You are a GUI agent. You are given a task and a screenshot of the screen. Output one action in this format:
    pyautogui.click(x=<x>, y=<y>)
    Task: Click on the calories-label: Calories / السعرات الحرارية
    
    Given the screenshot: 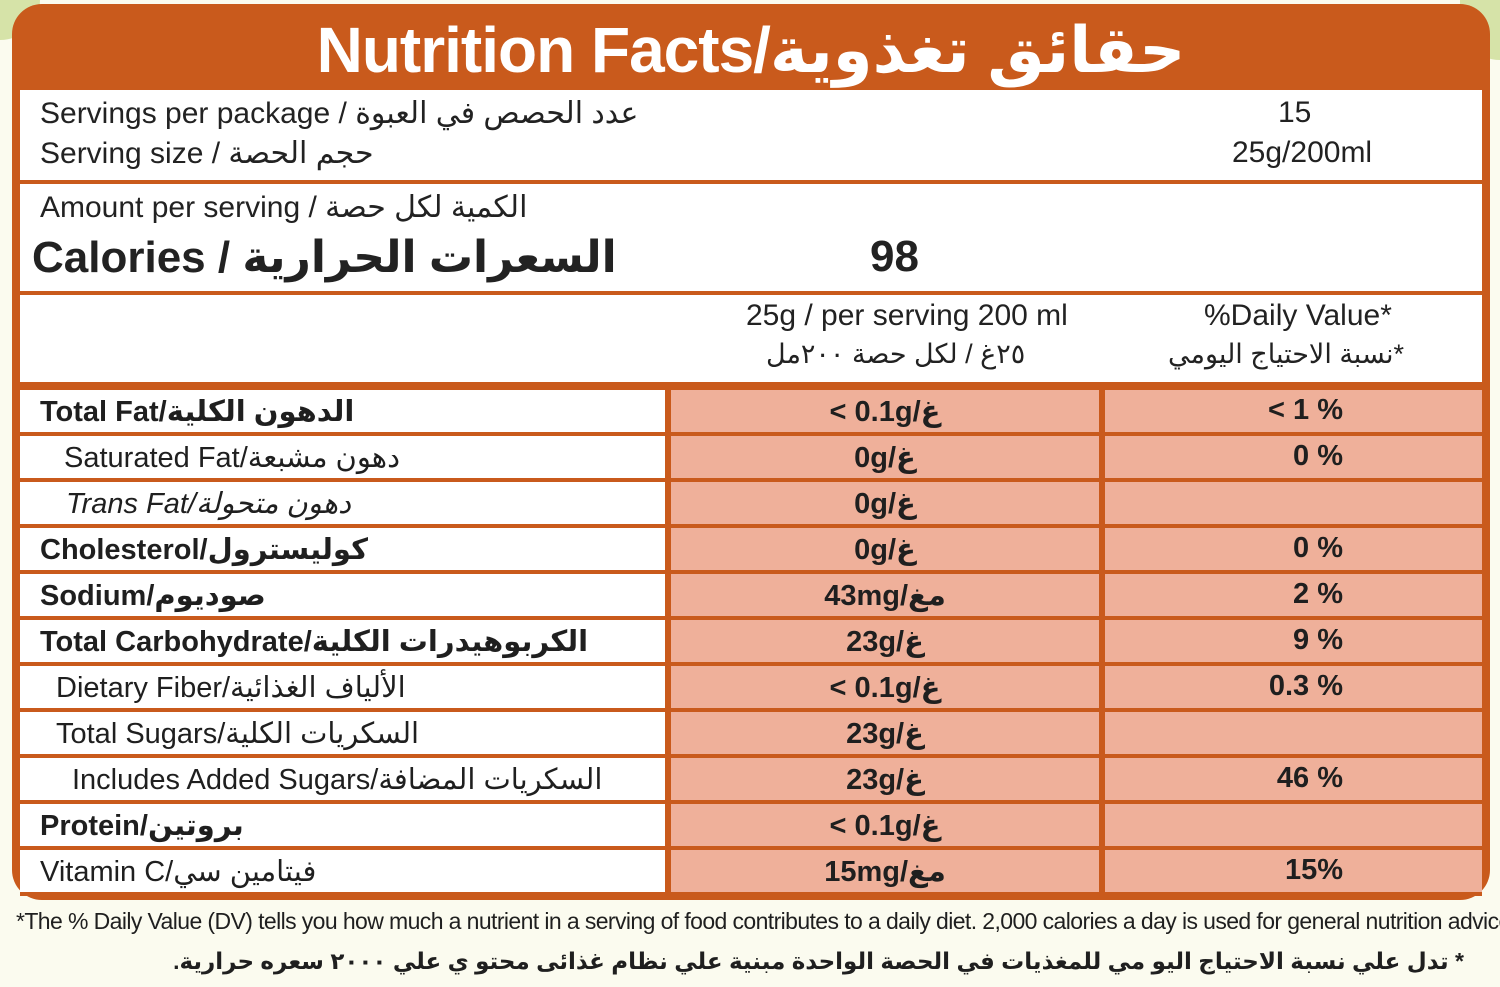 What is the action you would take?
    pyautogui.click(x=324, y=257)
    